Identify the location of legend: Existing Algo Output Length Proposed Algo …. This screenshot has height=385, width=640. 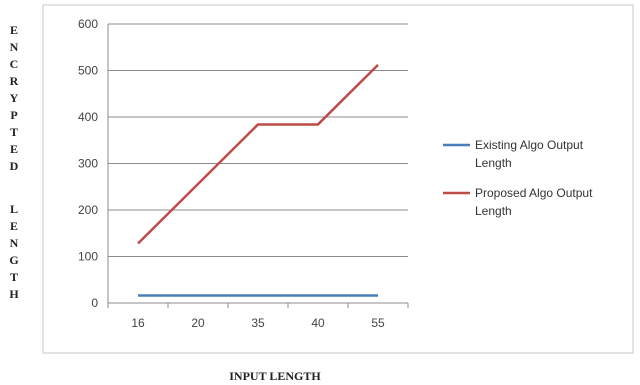
(518, 178).